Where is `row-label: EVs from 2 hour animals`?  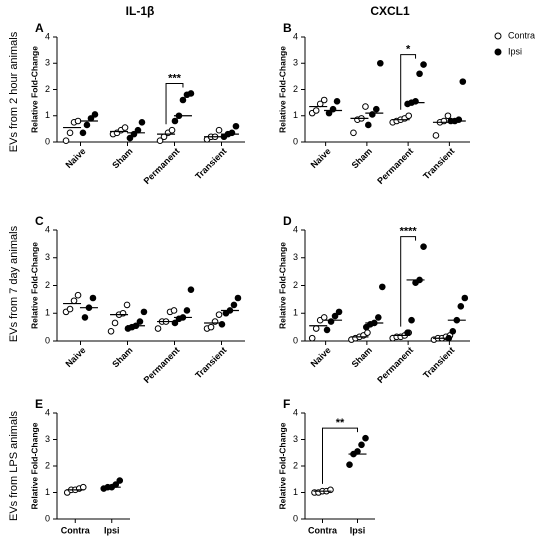 row-label: EVs from 2 hour animals is located at coordinates (14, 91).